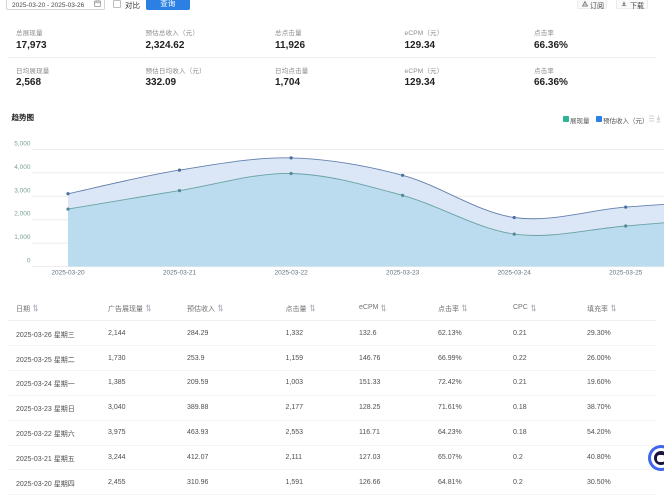  What do you see at coordinates (403, 273) in the screenshot?
I see `svg-text: 2025-03-23` at bounding box center [403, 273].